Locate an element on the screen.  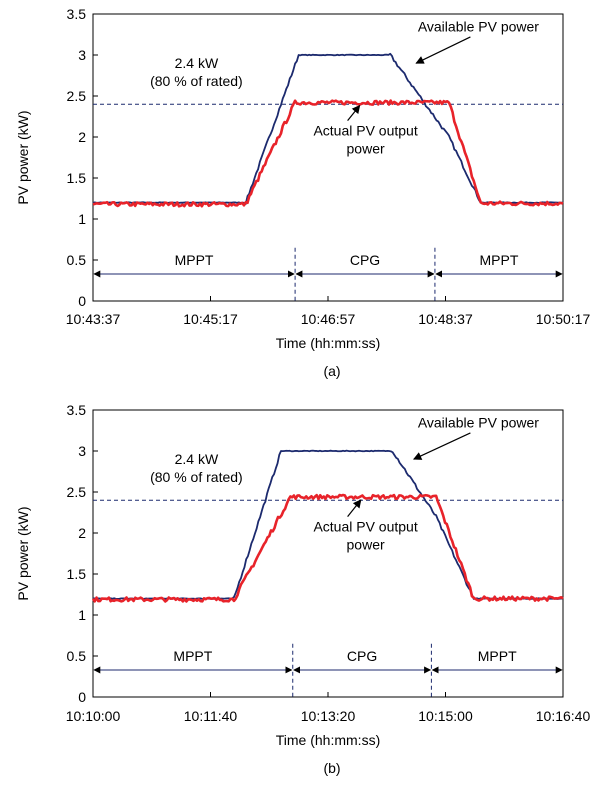
x-tick-label: 10:45:17 is located at coordinates (210, 319).